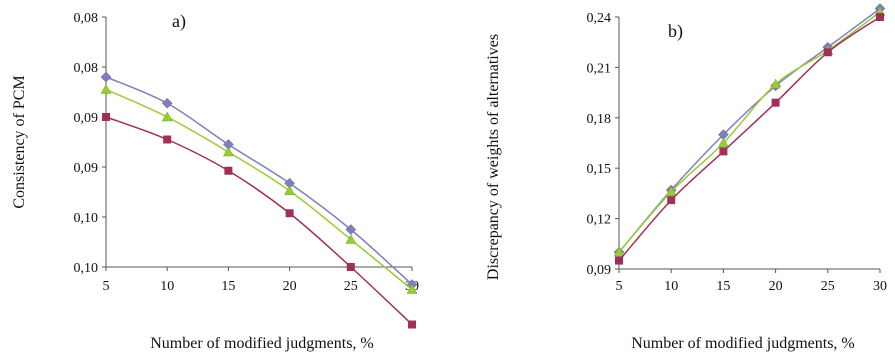  I want to click on y-tick-label: 0,24, so click(599, 18).